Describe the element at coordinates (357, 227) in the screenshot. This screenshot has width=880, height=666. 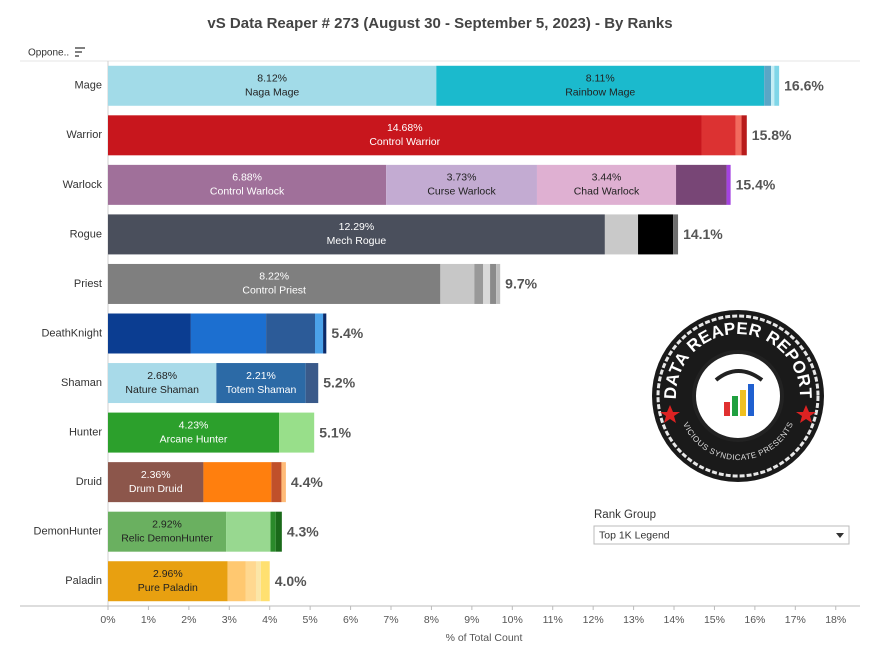
I see `segment-value-label: 12.29%` at that location.